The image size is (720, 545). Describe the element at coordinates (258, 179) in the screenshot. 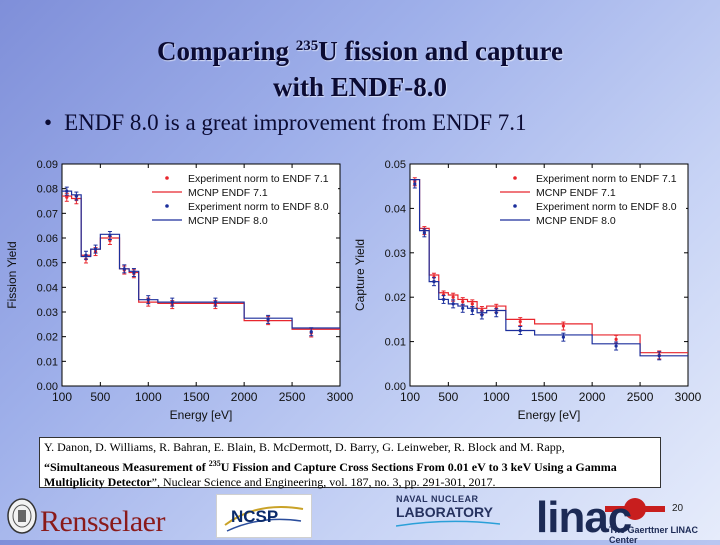

I see `chart1-legend-label-1: Experiment norm to ENDF 7.1` at that location.